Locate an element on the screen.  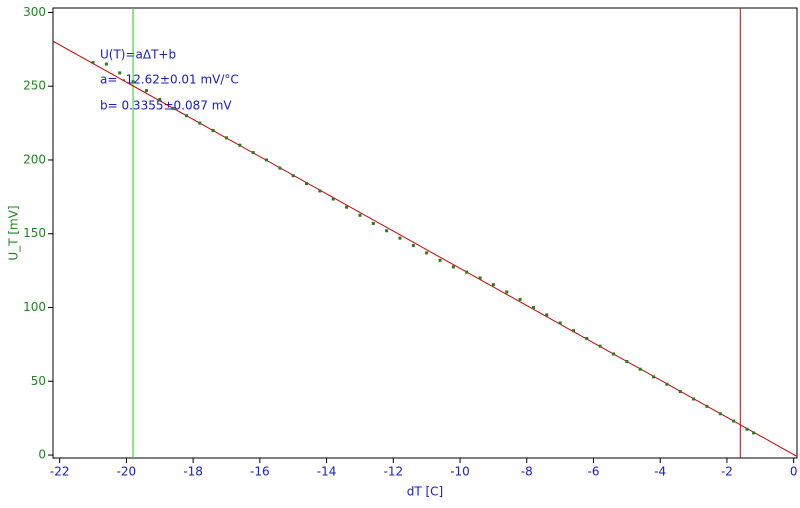
x-tick-label: -12 is located at coordinates (394, 472).